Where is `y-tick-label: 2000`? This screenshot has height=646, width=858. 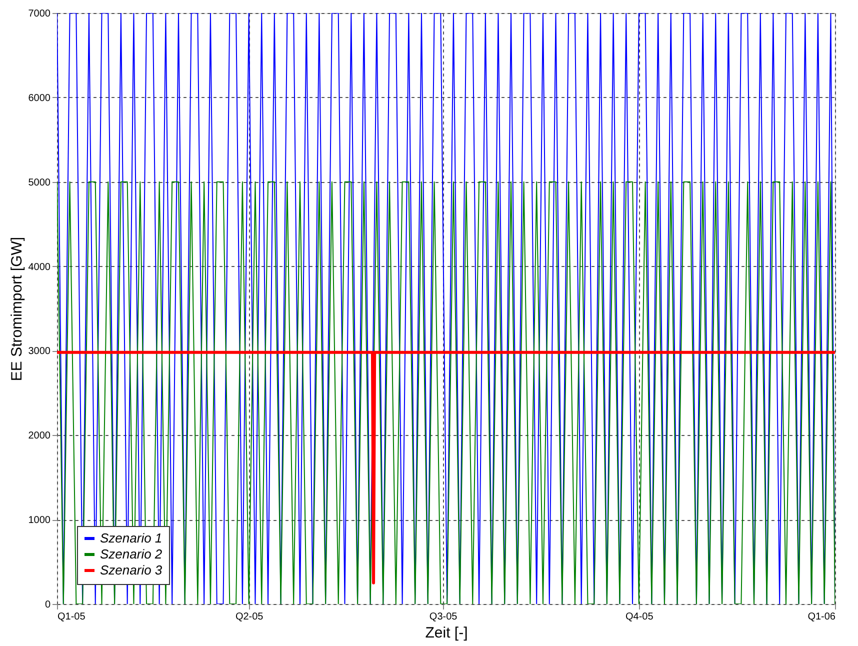 y-tick-label: 2000 is located at coordinates (39, 436).